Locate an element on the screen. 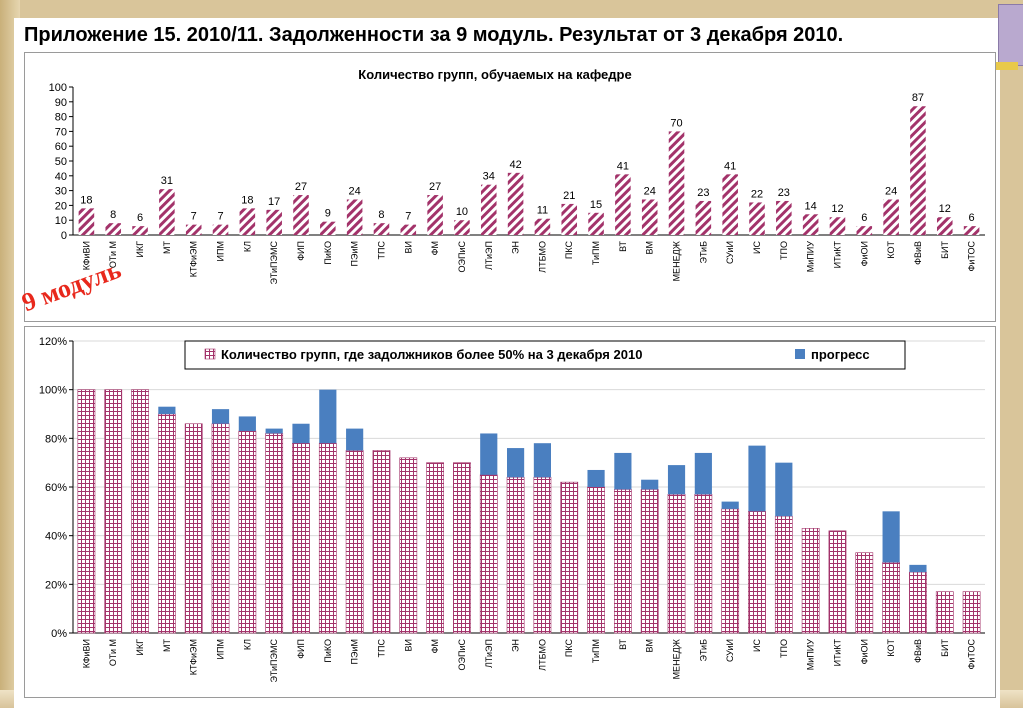 The height and width of the screenshot is (708, 1023). chart1-data-label: 11 is located at coordinates (542, 211).